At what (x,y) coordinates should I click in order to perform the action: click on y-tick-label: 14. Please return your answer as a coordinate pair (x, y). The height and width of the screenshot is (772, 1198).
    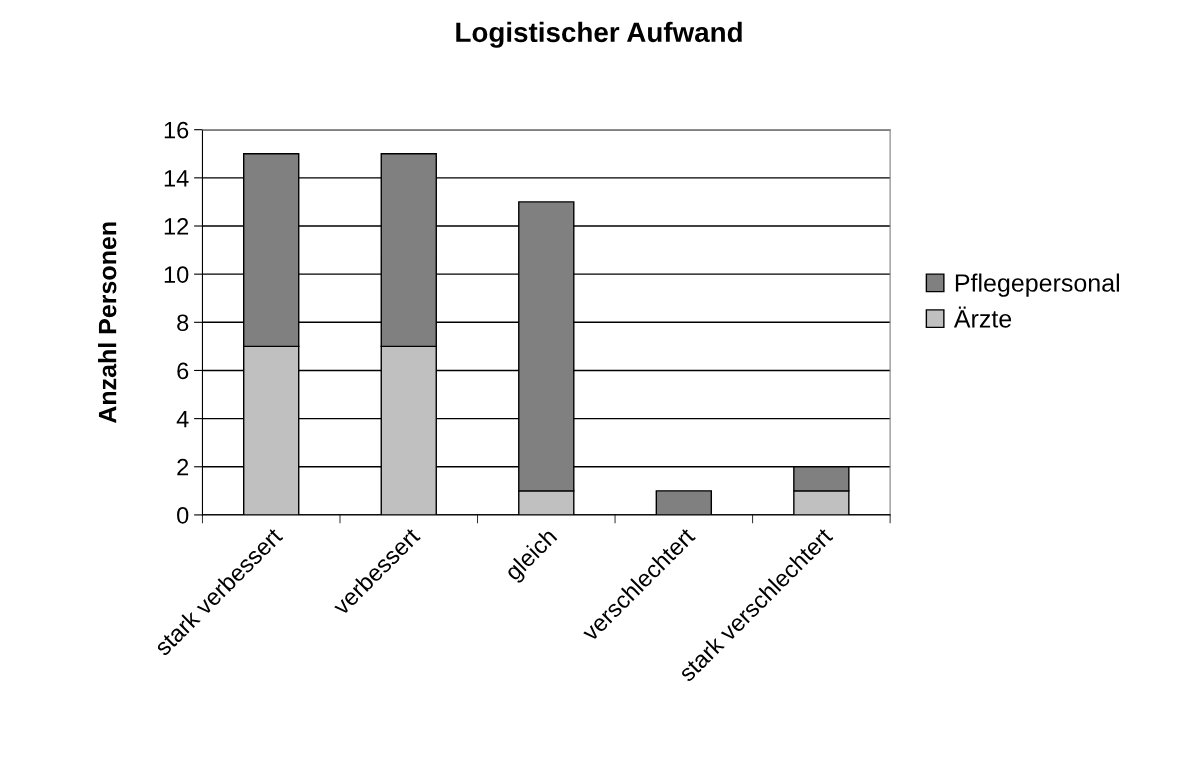
    Looking at the image, I should click on (176, 178).